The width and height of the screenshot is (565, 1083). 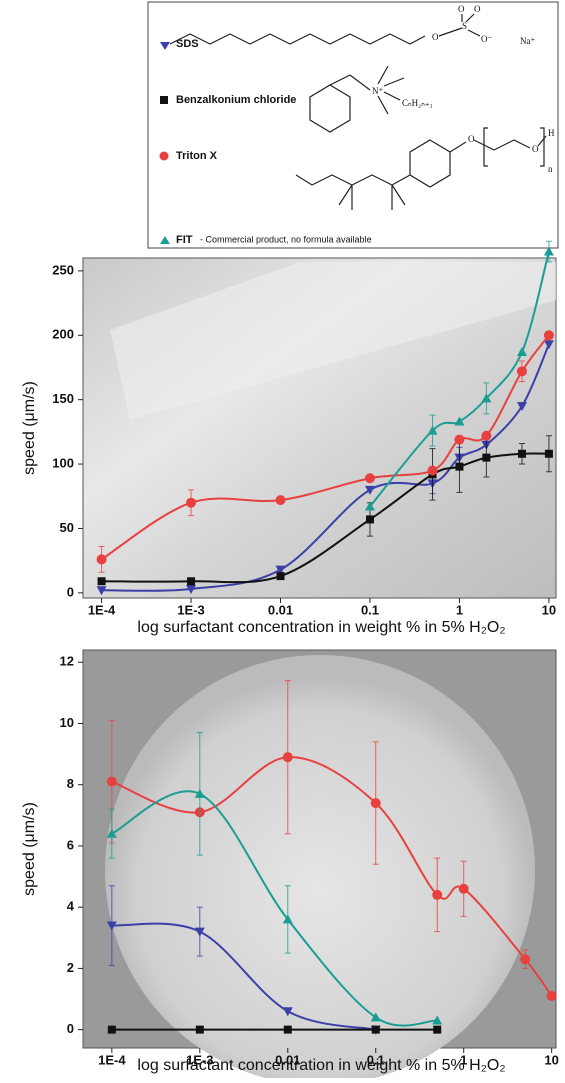 What do you see at coordinates (63, 462) in the screenshot?
I see `y-tick-label: 100` at bounding box center [63, 462].